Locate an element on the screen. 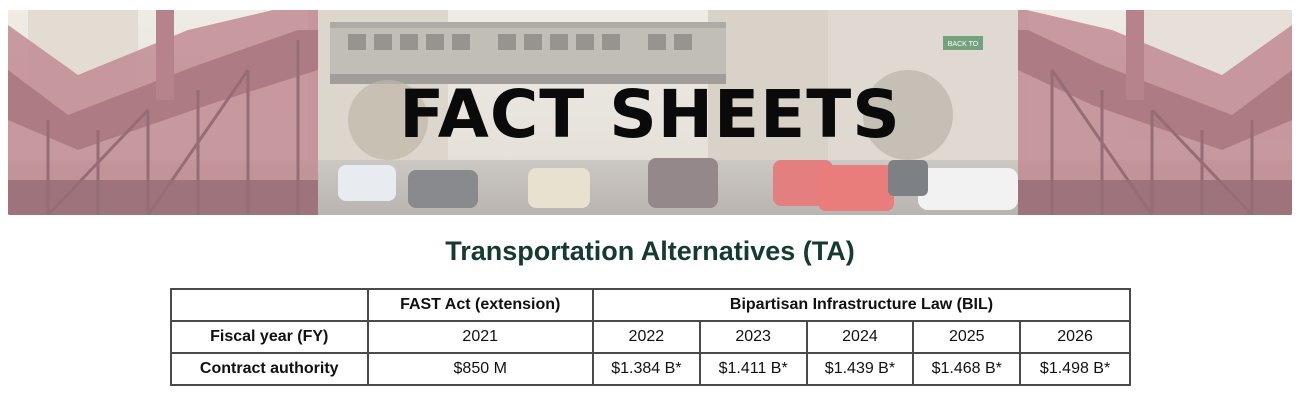 This screenshot has height=406, width=1300. year-cell: 2021 is located at coordinates (480, 337).